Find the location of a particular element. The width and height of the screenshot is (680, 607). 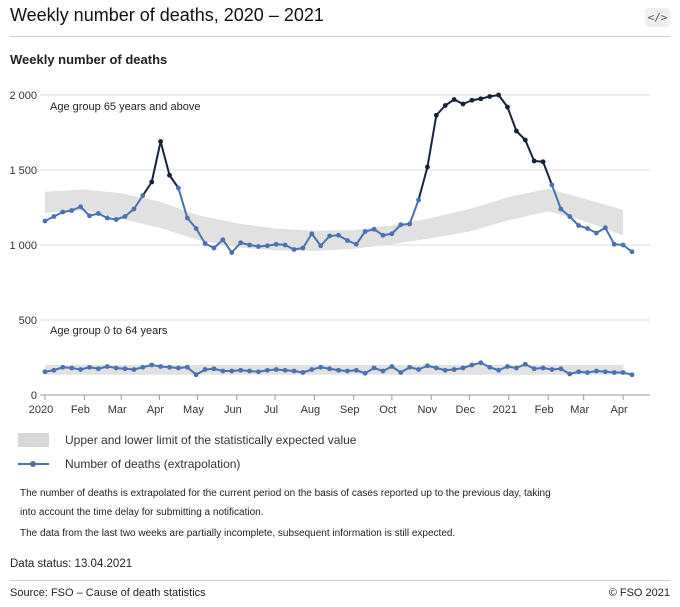

y-tick-label: 1 500 is located at coordinates (23, 171).